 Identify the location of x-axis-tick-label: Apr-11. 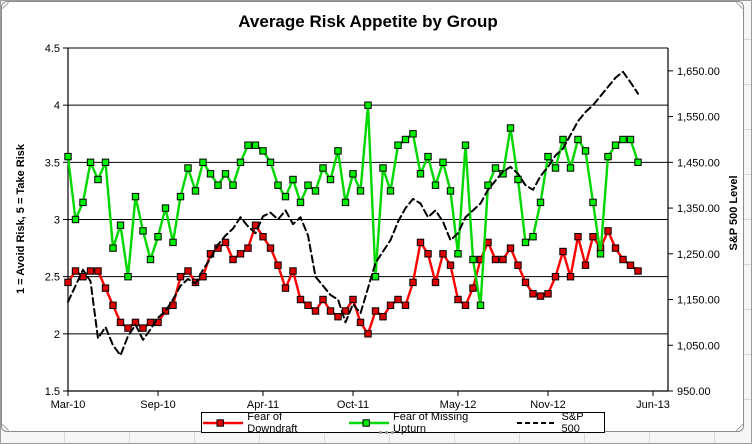
(263, 405).